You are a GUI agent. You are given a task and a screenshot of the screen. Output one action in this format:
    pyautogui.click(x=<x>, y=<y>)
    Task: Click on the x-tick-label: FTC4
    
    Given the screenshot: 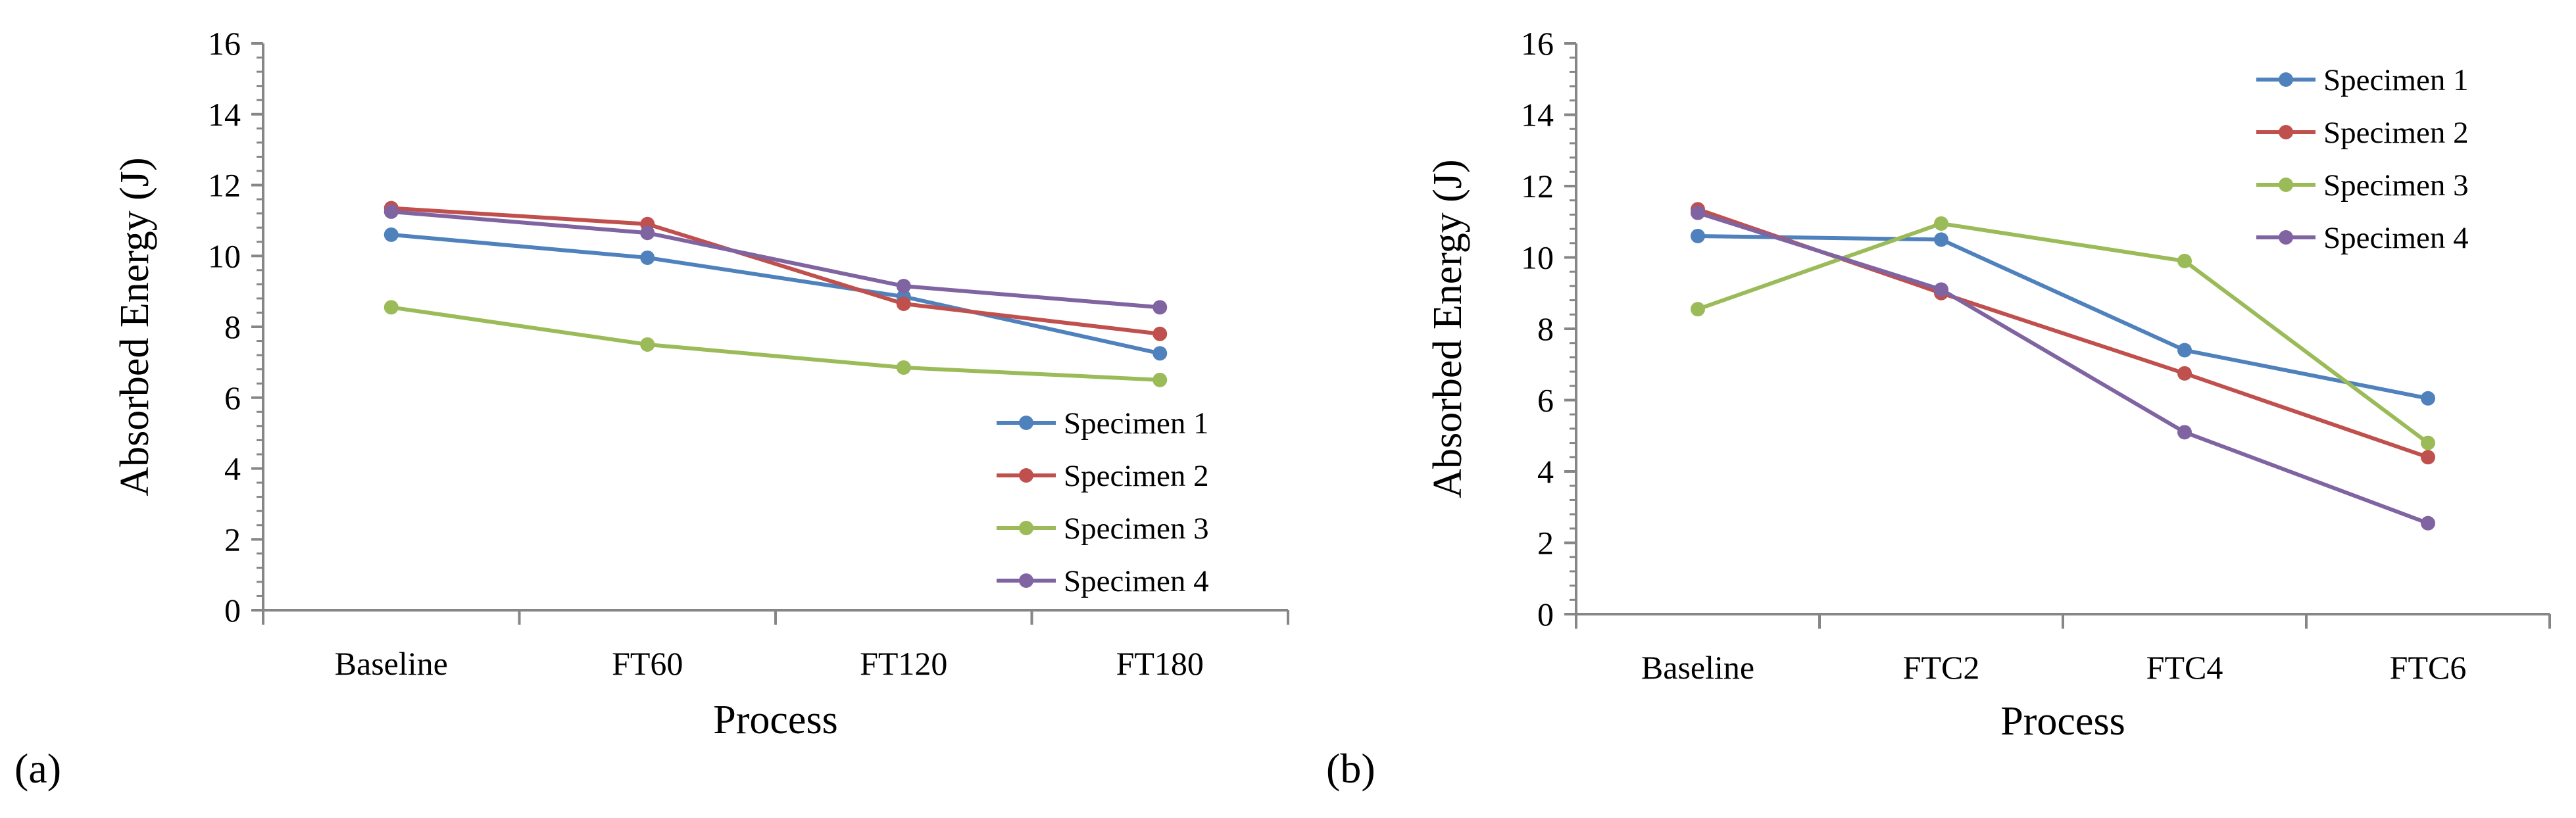 What is the action you would take?
    pyautogui.click(x=2184, y=667)
    